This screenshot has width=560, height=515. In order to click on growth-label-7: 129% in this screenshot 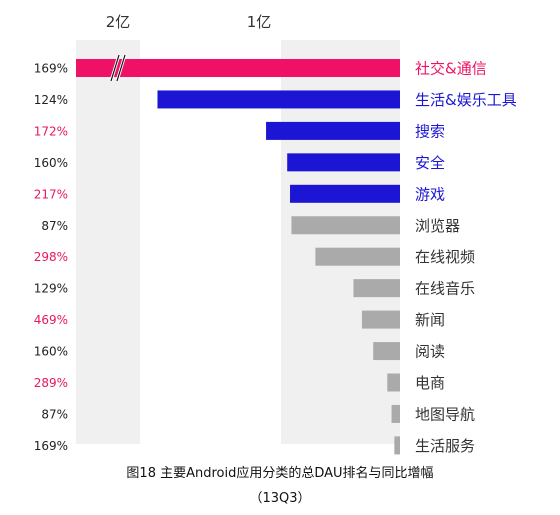, I will do `click(51, 289)`.